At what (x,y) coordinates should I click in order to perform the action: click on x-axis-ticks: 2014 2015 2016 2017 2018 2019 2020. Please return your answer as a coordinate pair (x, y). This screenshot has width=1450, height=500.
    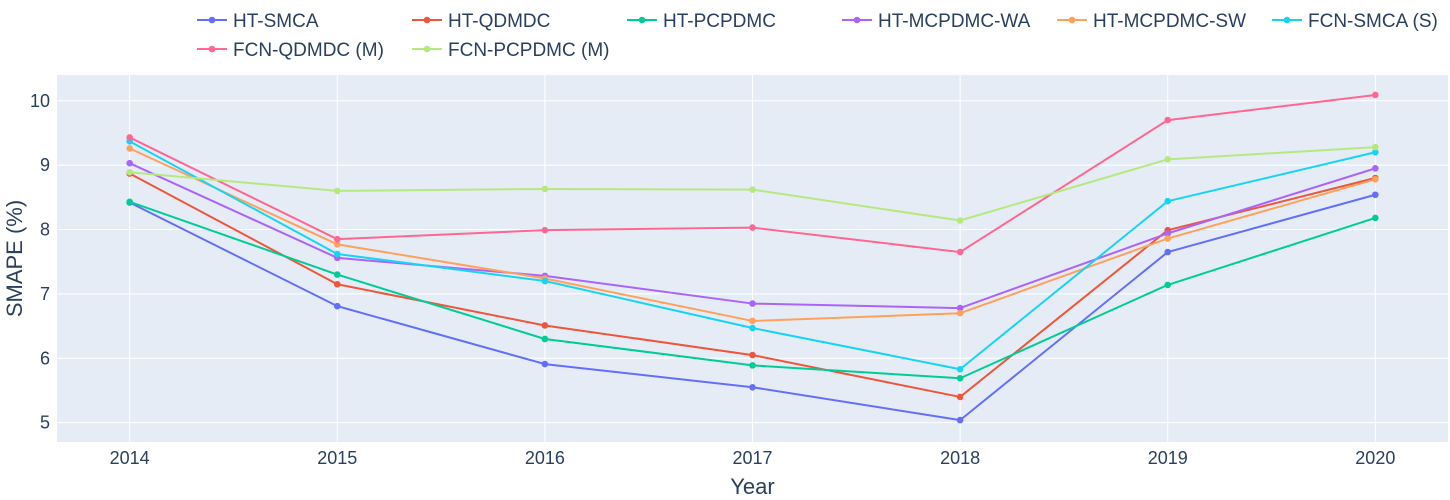
    Looking at the image, I should click on (753, 458).